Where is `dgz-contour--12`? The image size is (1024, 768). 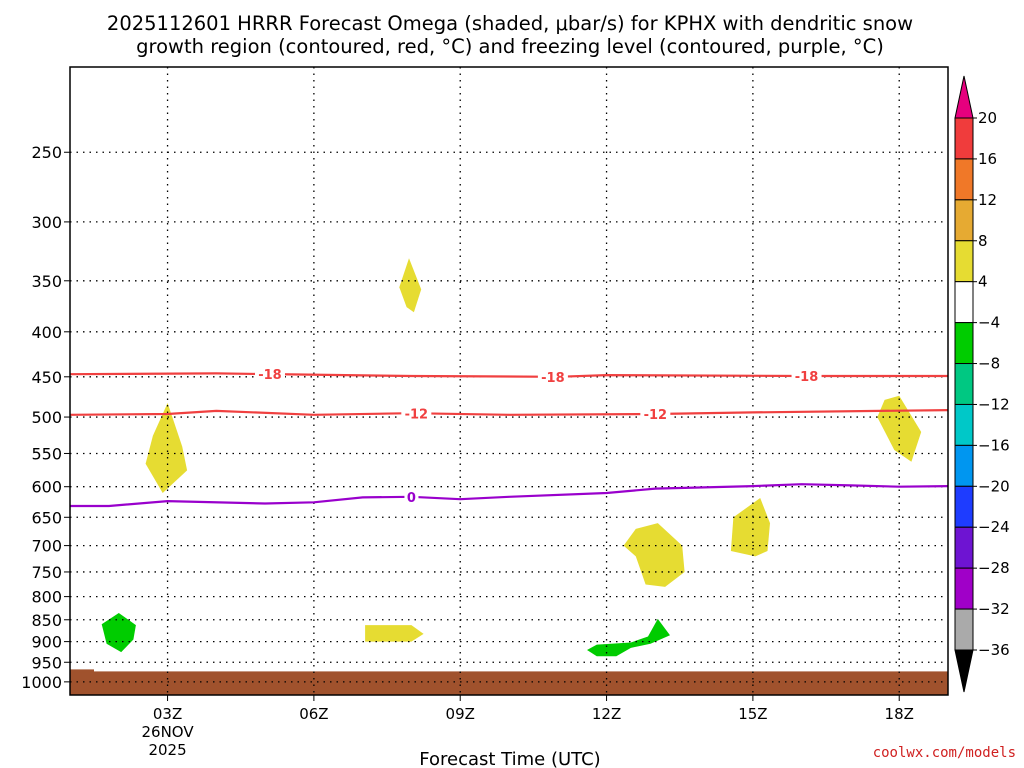 dgz-contour--12 is located at coordinates (509, 412).